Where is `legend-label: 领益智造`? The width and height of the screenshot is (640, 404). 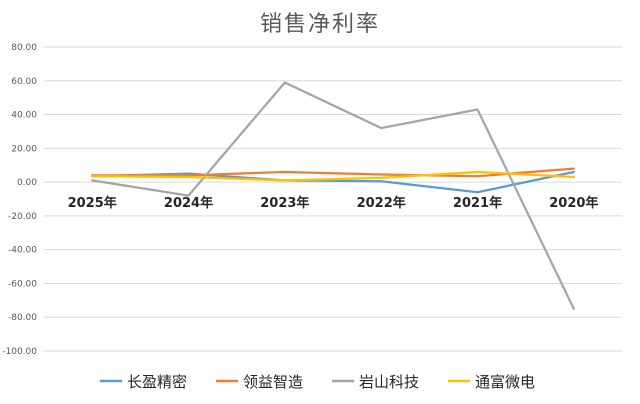
legend-label: 领益智造 is located at coordinates (273, 382).